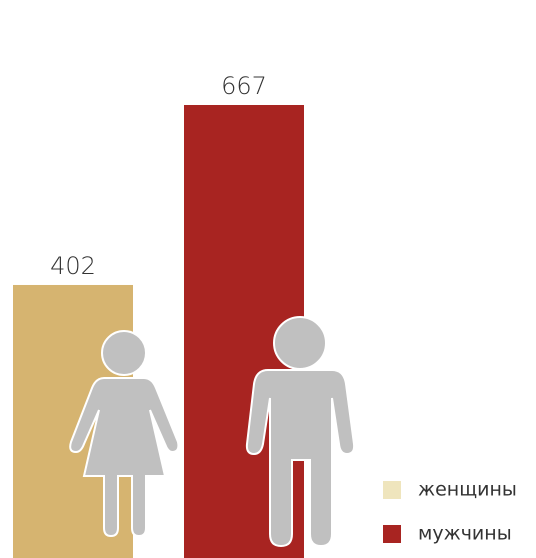 The image size is (536, 558). I want to click on legend: женщины мужчины, so click(450, 512).